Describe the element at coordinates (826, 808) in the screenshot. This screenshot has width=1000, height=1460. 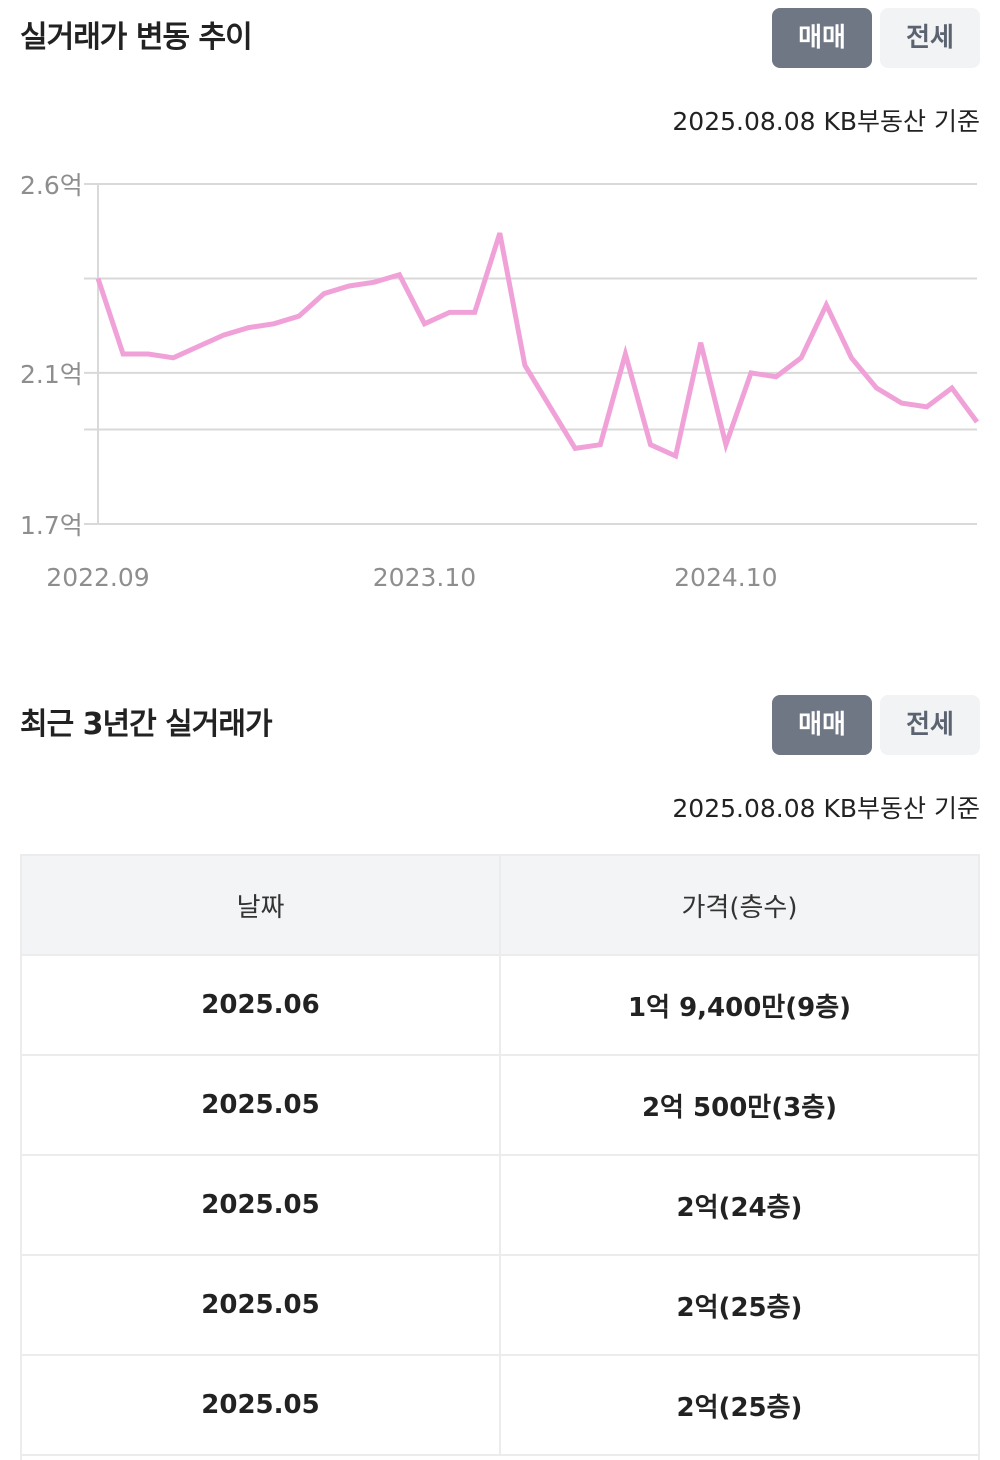
I see `recent-basis-date: 2025.08.08 KB부동산 기준` at that location.